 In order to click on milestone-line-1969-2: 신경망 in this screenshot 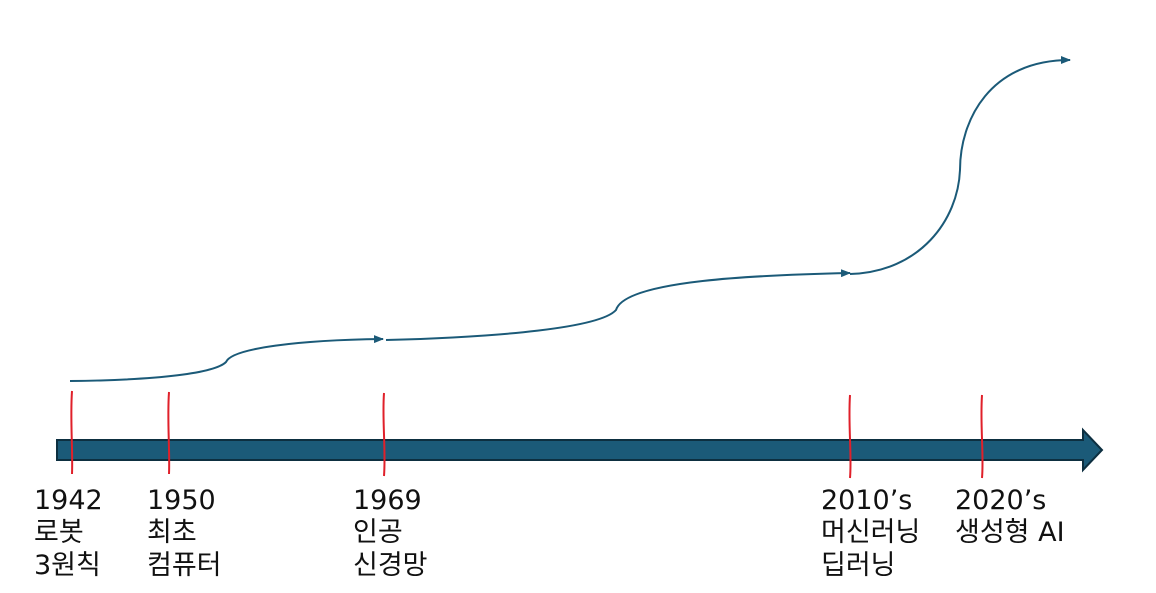, I will do `click(390, 565)`.